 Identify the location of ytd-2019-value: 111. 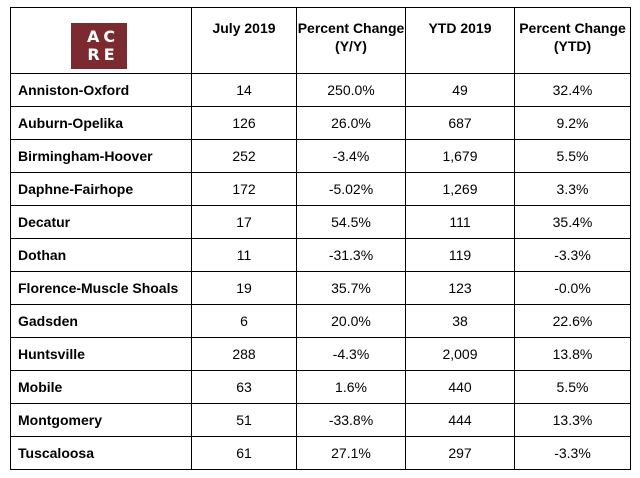
(460, 222).